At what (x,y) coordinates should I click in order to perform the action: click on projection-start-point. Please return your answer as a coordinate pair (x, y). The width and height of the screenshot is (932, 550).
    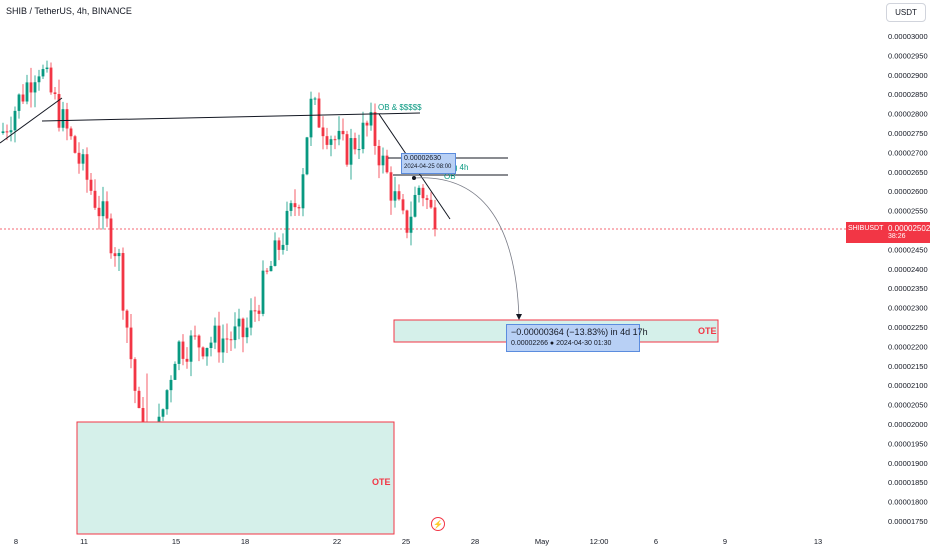
    Looking at the image, I should click on (414, 178).